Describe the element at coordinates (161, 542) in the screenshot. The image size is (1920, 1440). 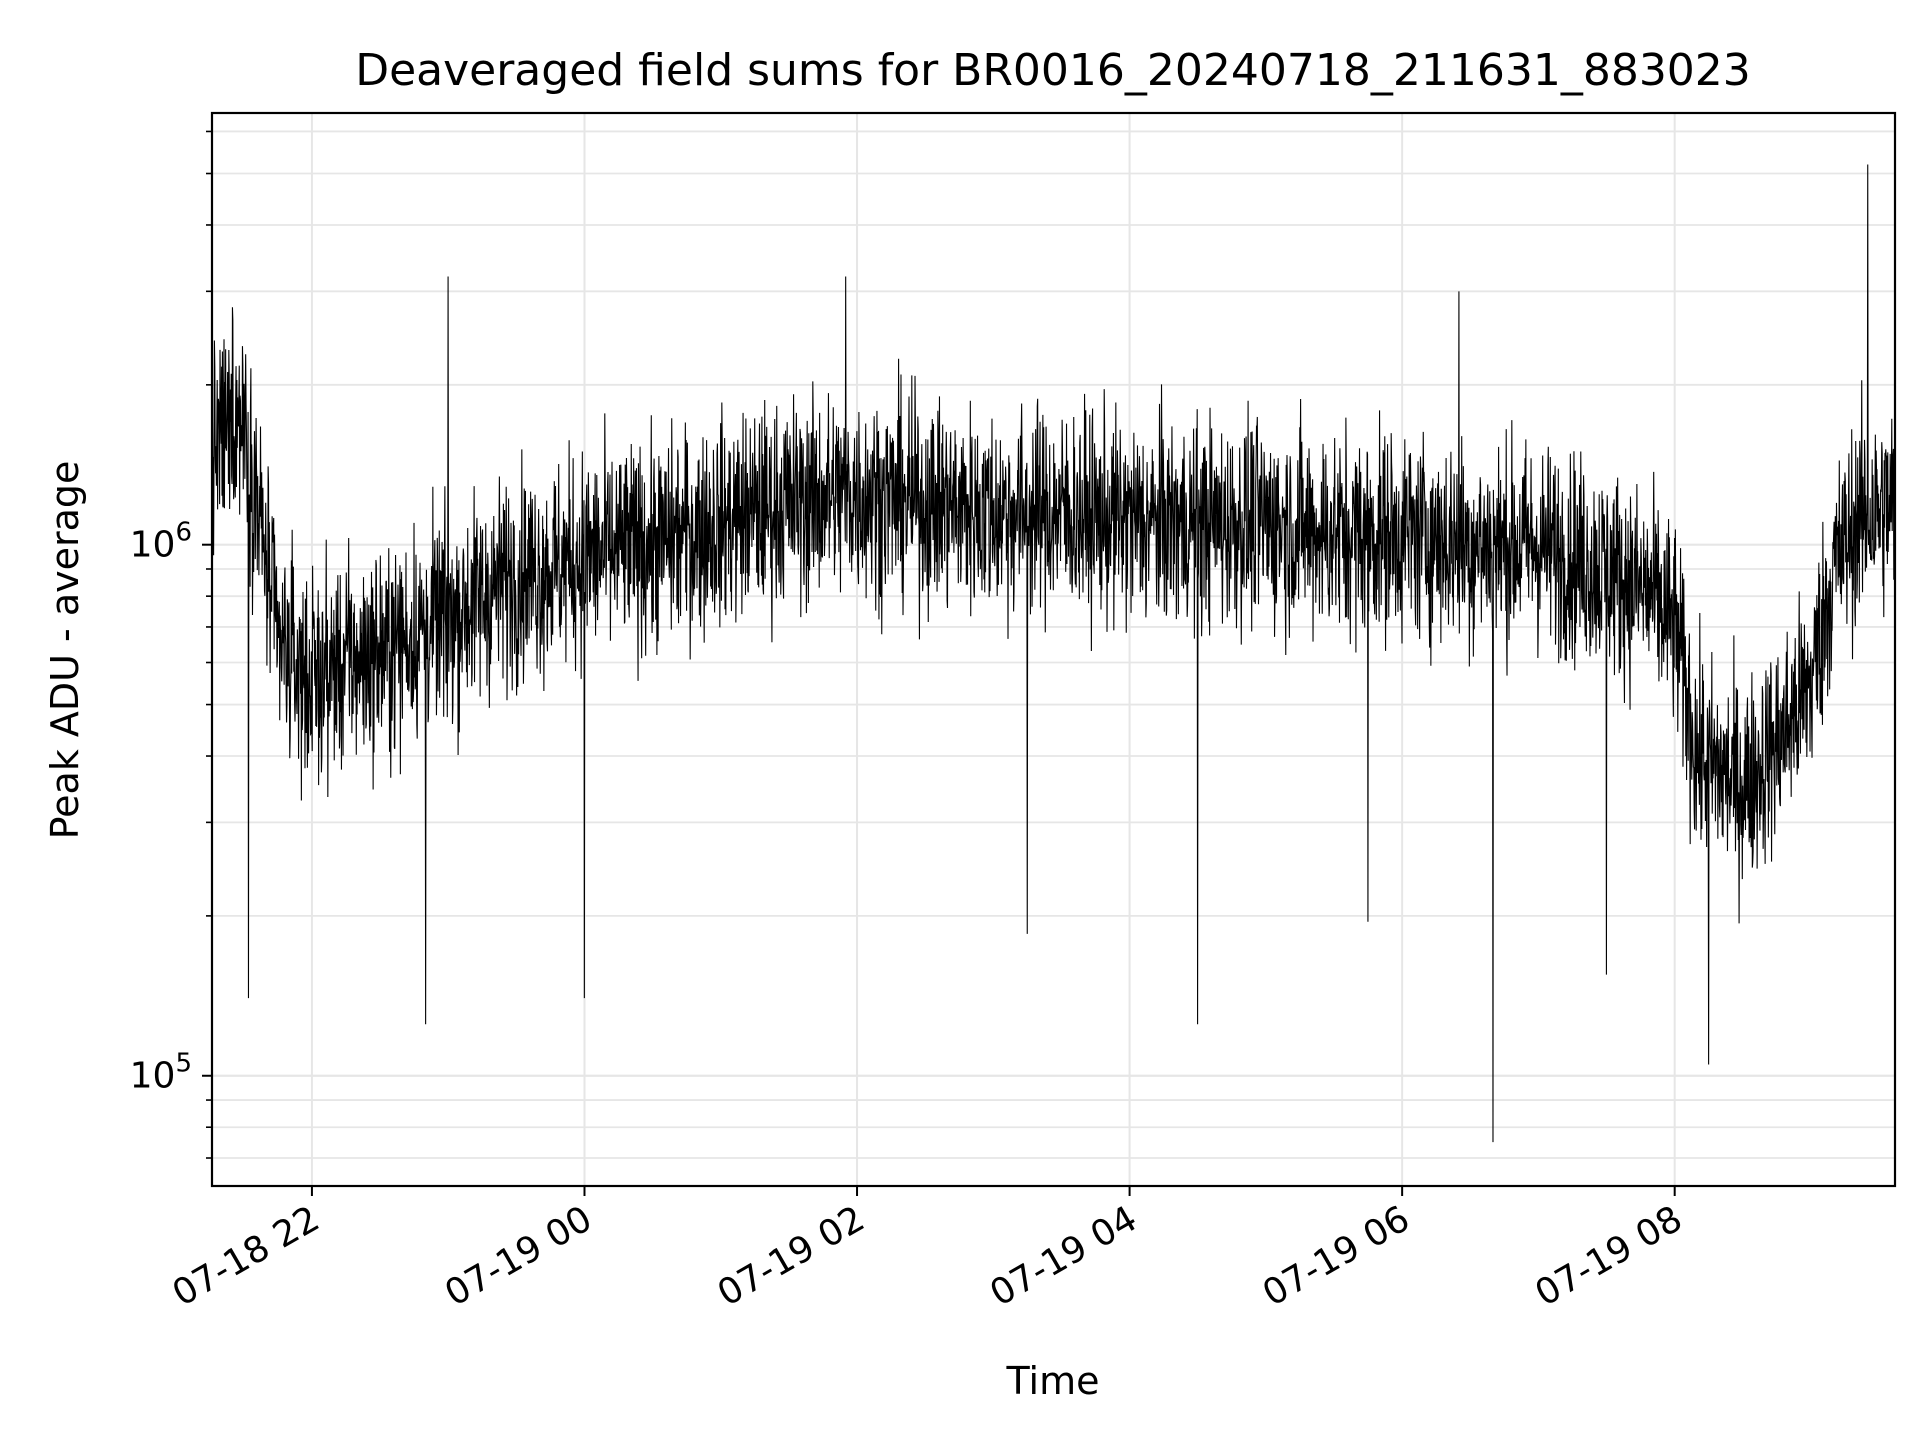
I see `y-tick-label: 10⁶` at that location.